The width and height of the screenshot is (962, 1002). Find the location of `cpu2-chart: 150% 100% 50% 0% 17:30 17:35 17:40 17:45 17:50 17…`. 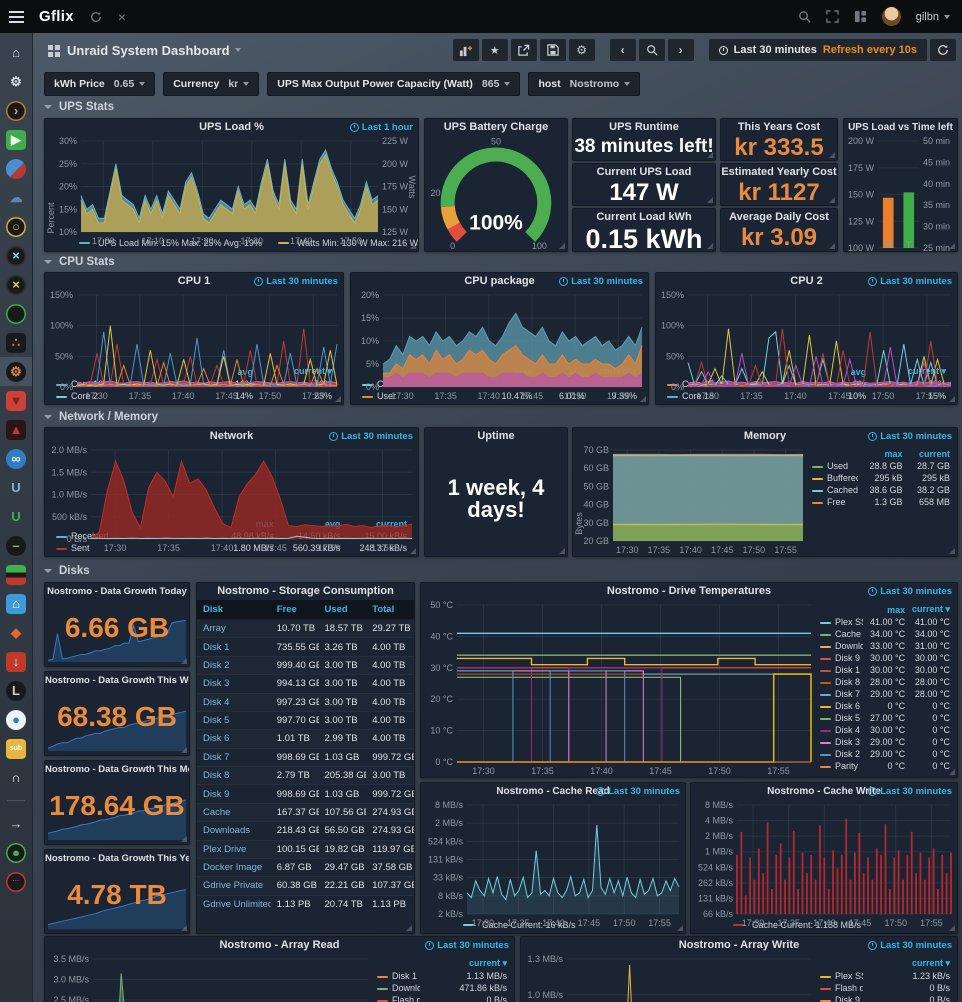

cpu2-chart: 150% 100% 50% 0% 17:30 17:35 17:40 17:45 17:50 17… is located at coordinates (806, 345).